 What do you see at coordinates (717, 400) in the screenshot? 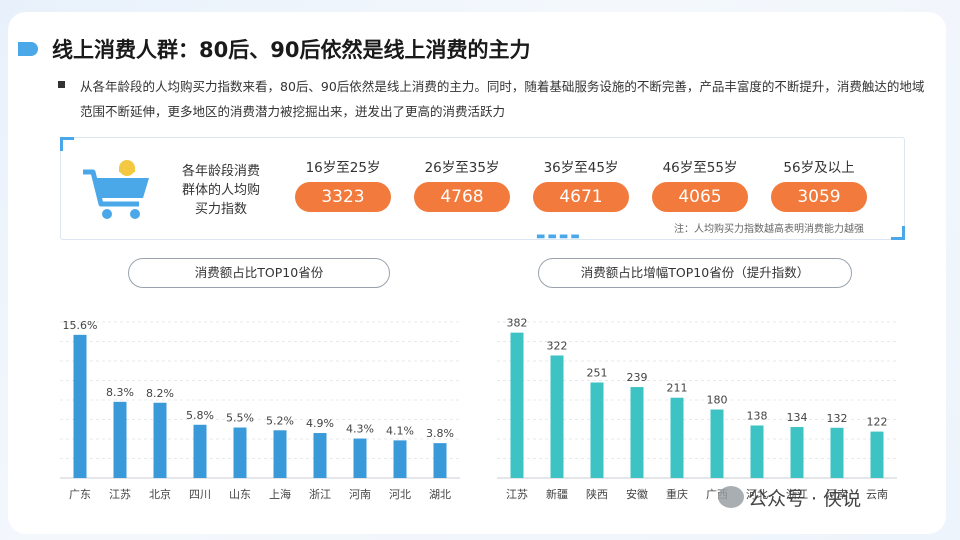
I see `data-label: 180` at bounding box center [717, 400].